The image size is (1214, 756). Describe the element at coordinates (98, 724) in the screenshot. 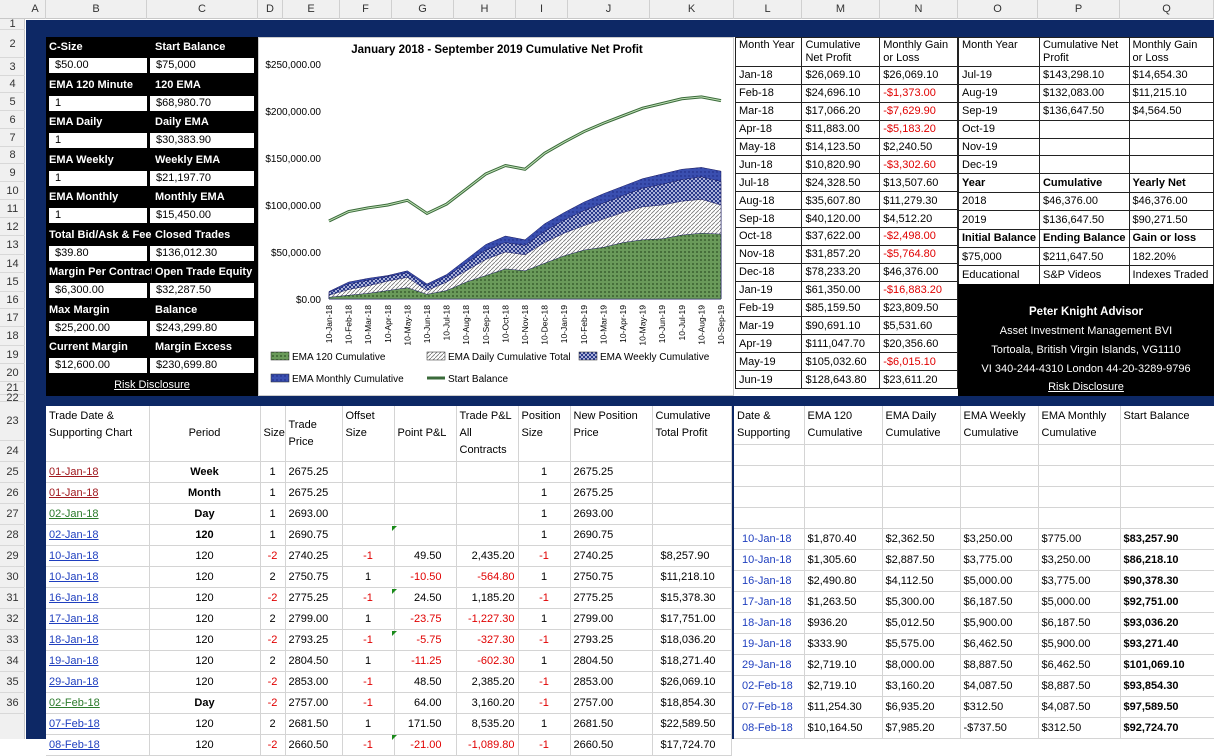

I see `trade-date-link: 07-Feb-18` at that location.